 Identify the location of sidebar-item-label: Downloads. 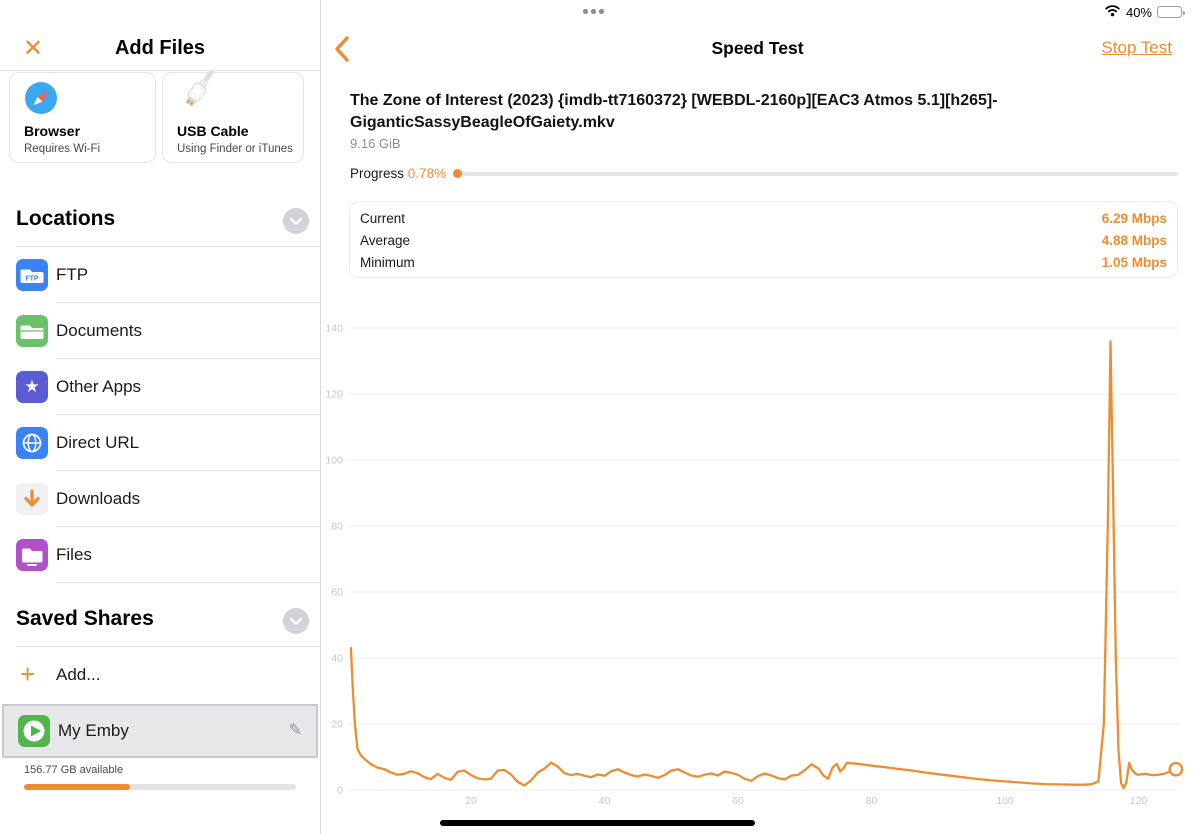
(98, 498).